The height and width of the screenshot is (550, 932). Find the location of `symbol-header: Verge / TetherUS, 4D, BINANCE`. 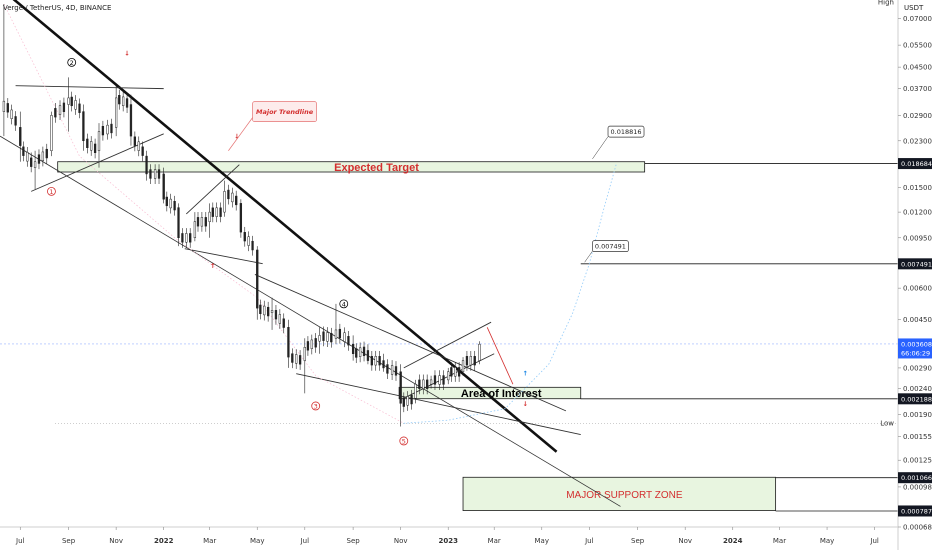

symbol-header: Verge / TetherUS, 4D, BINANCE is located at coordinates (57, 8).